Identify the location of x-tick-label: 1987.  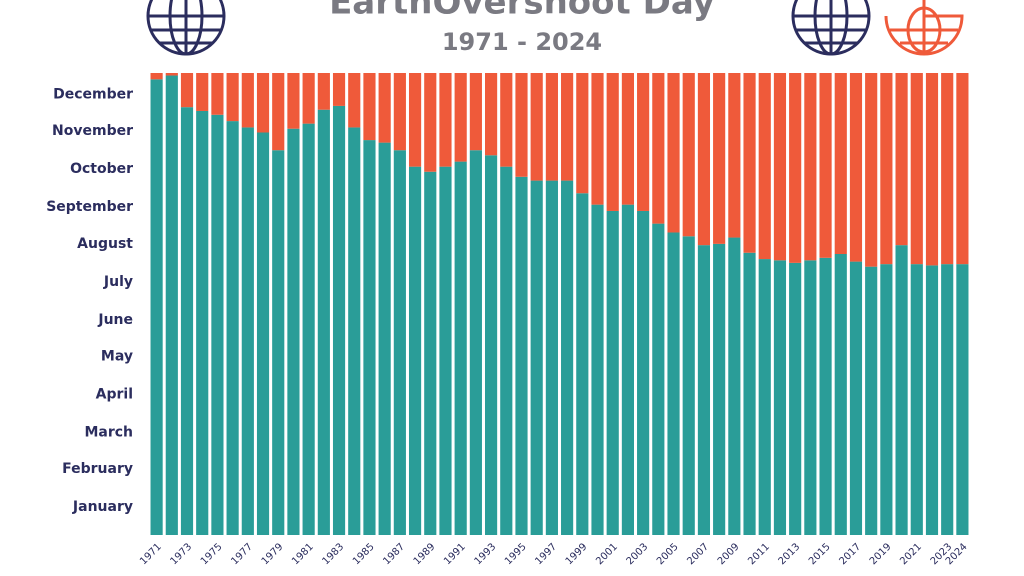
(394, 554).